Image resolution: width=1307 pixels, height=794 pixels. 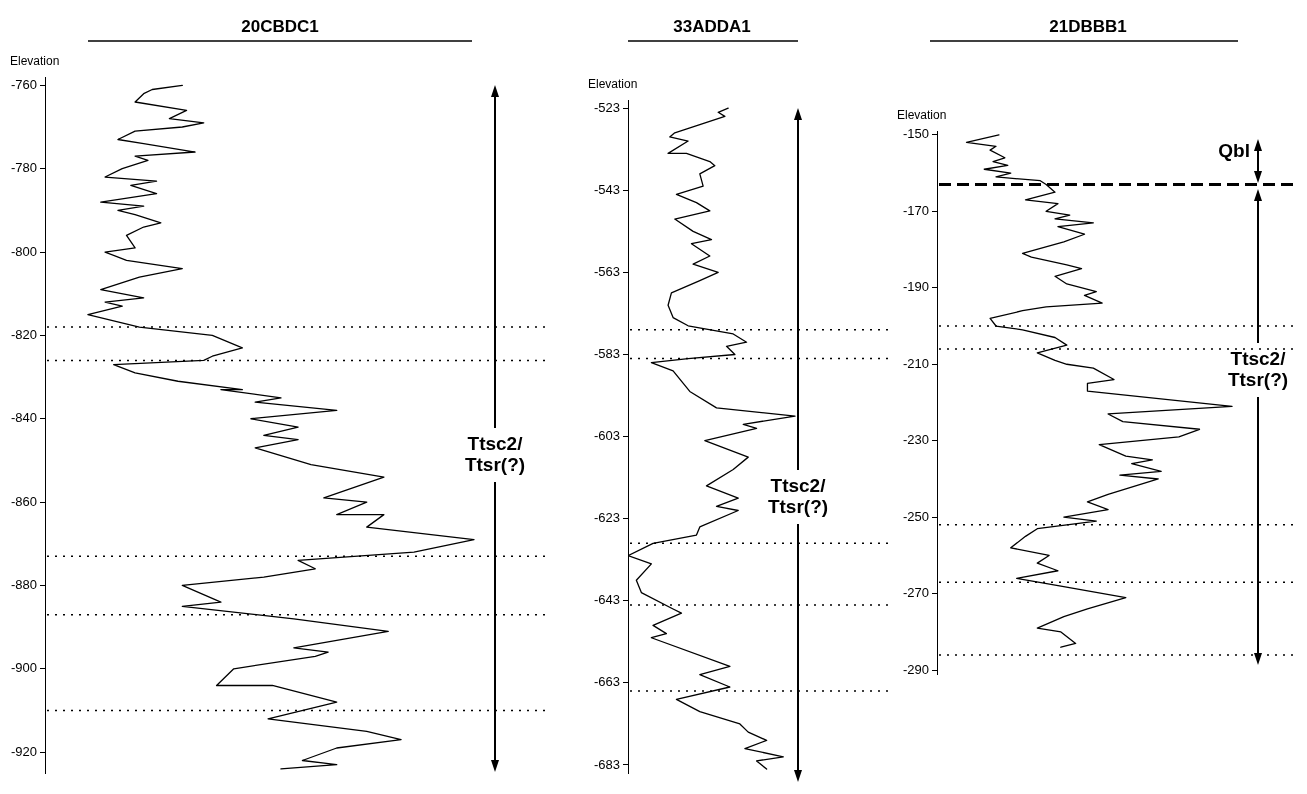 I want to click on y-tick-label: -543, so click(x=606, y=189).